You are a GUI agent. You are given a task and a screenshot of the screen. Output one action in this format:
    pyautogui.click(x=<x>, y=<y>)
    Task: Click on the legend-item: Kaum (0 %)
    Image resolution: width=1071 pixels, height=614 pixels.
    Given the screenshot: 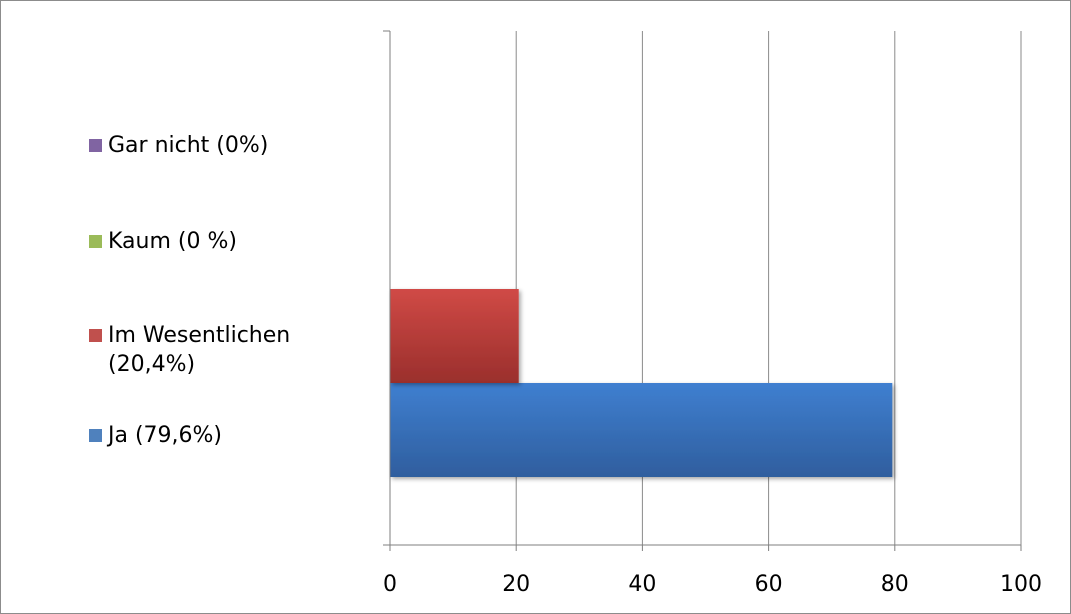 What is the action you would take?
    pyautogui.click(x=163, y=241)
    